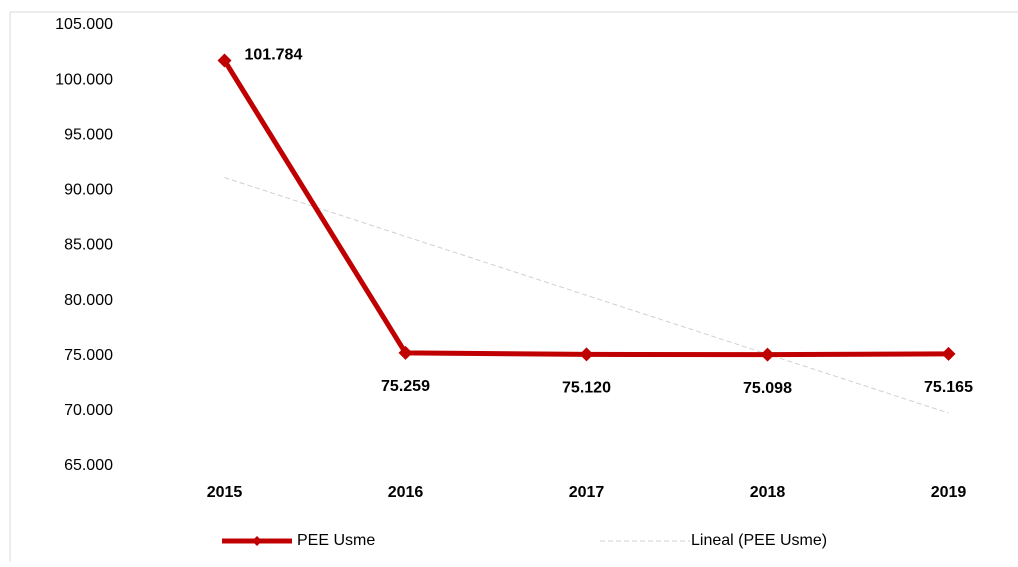  What do you see at coordinates (225, 492) in the screenshot?
I see `x-tick-label: 2015` at bounding box center [225, 492].